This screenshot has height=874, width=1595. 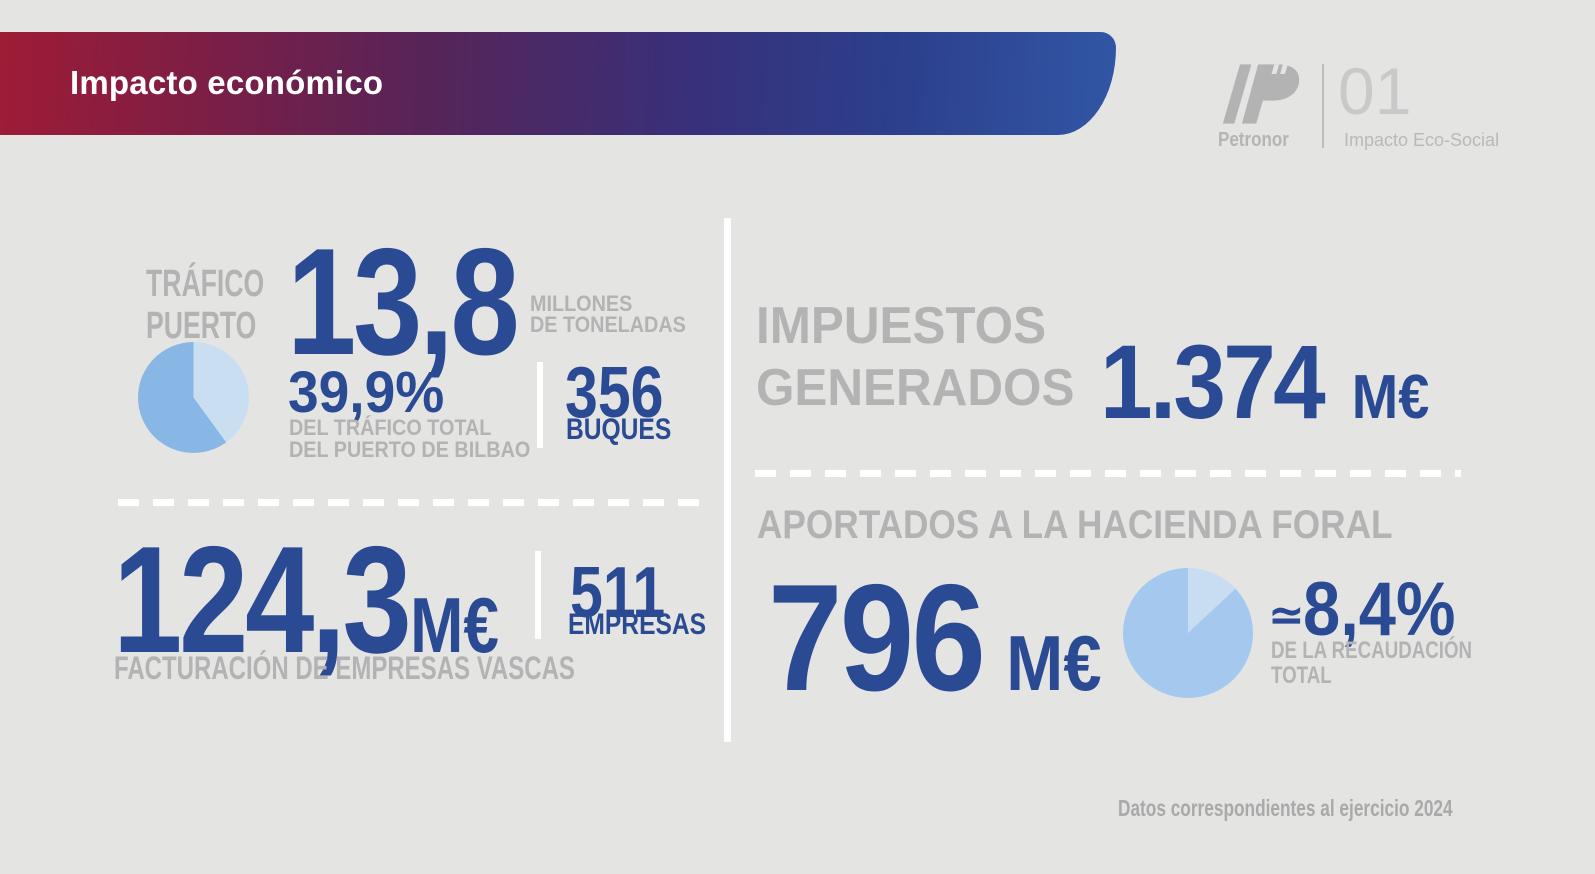 I want to click on basque-revenue-value-row: 124,3 M€, so click(x=306, y=600).